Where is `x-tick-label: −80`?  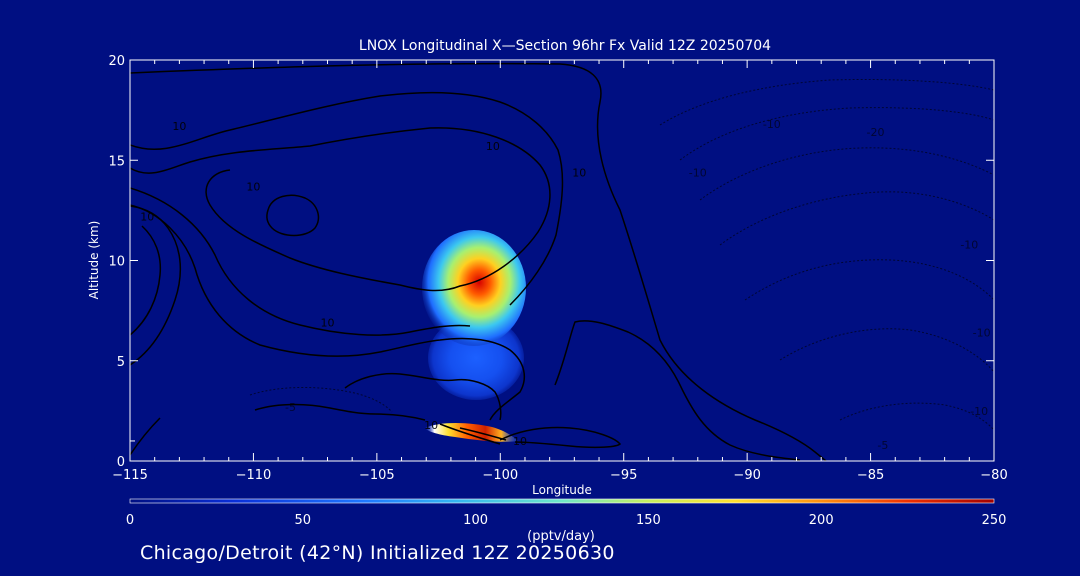
x-tick-label: −80 is located at coordinates (993, 475).